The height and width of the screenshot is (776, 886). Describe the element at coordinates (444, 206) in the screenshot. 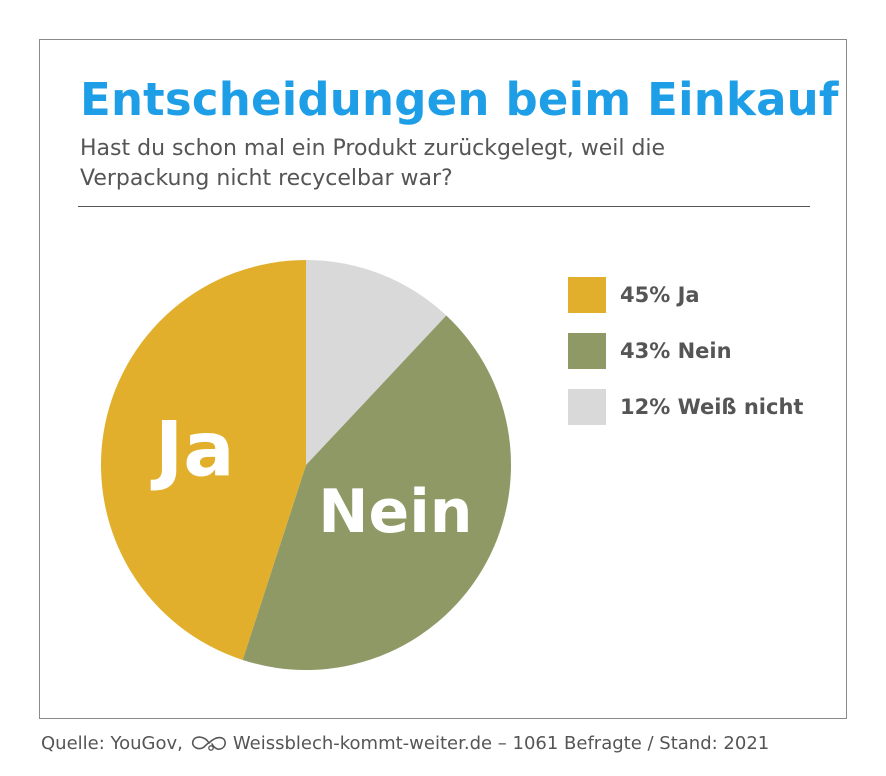

I see `divider` at that location.